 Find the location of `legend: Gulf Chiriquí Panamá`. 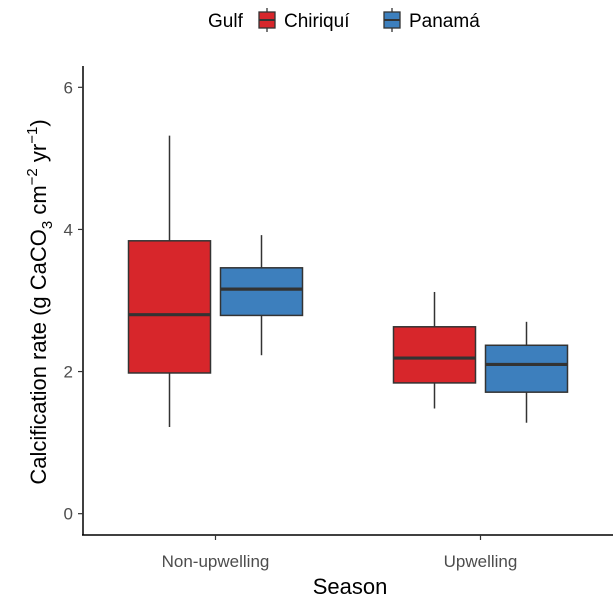

legend: Gulf Chiriquí Panamá is located at coordinates (344, 20).